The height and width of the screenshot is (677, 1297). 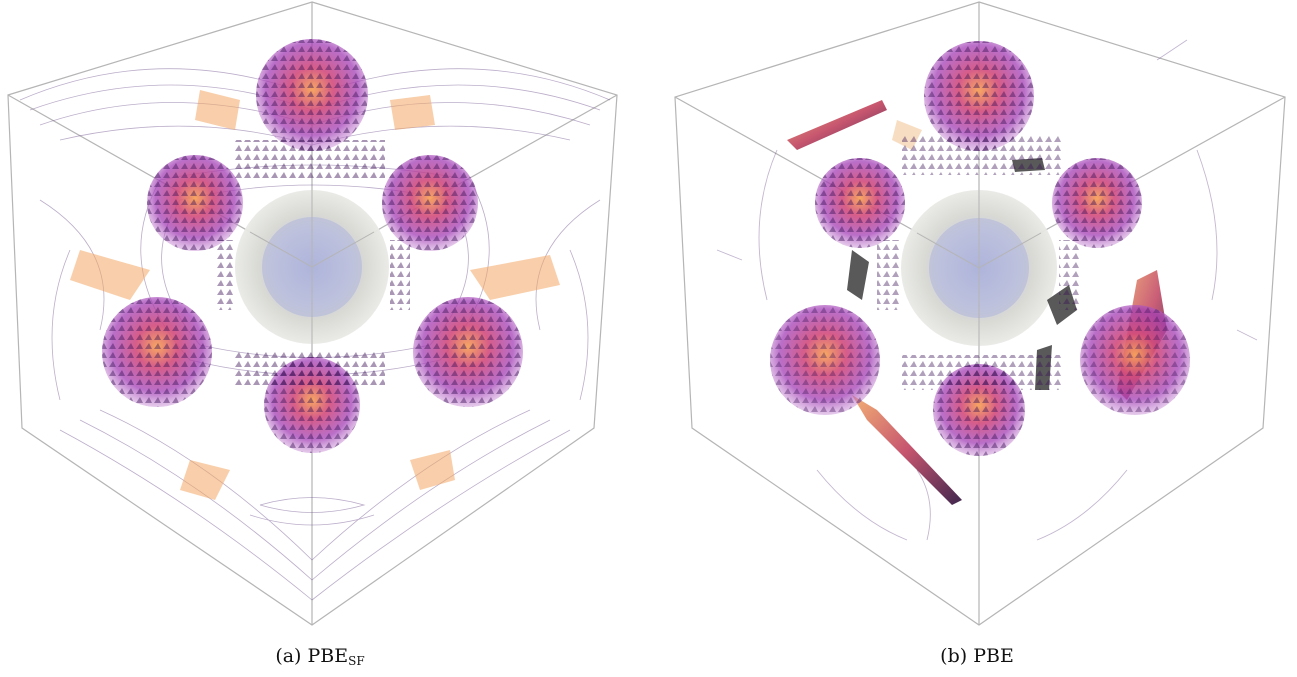 I want to click on caption-b-method: PBE, so click(x=993, y=656).